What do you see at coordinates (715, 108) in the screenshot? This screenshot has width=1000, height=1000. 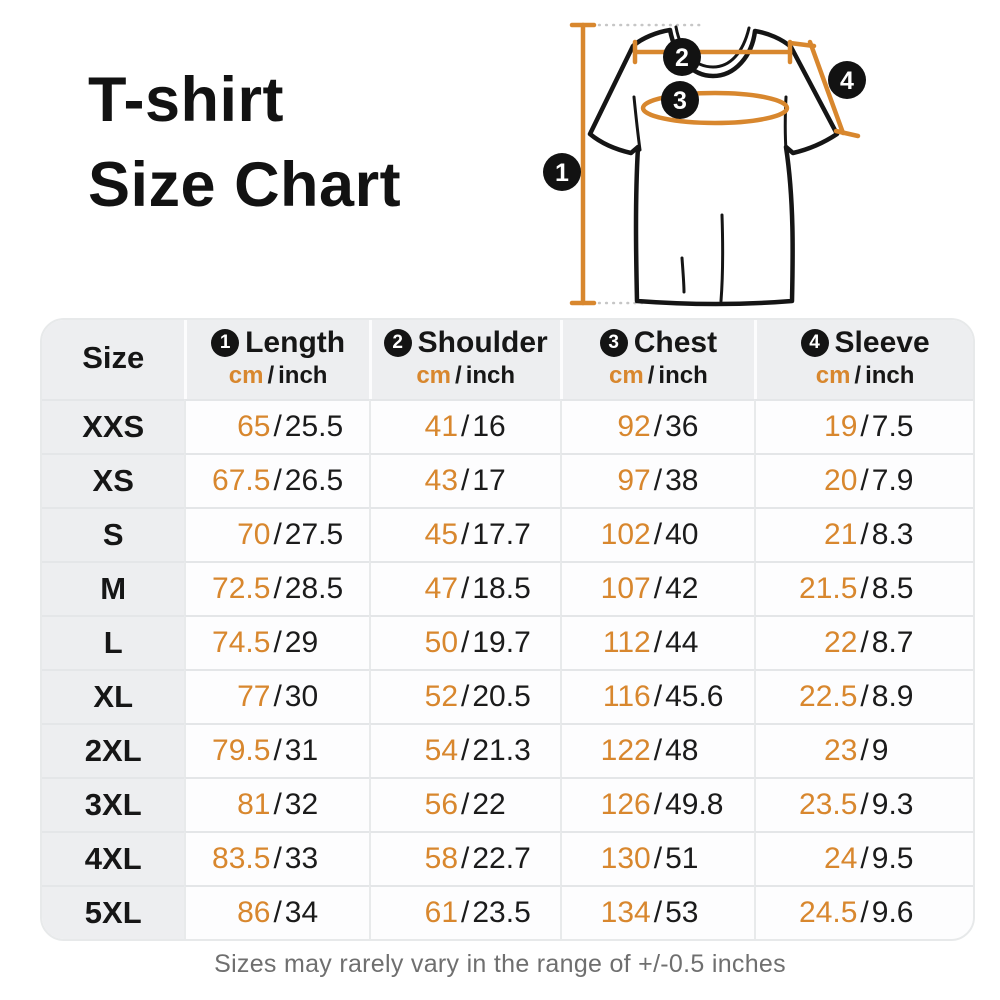 I see `chest-measure-ellipse` at bounding box center [715, 108].